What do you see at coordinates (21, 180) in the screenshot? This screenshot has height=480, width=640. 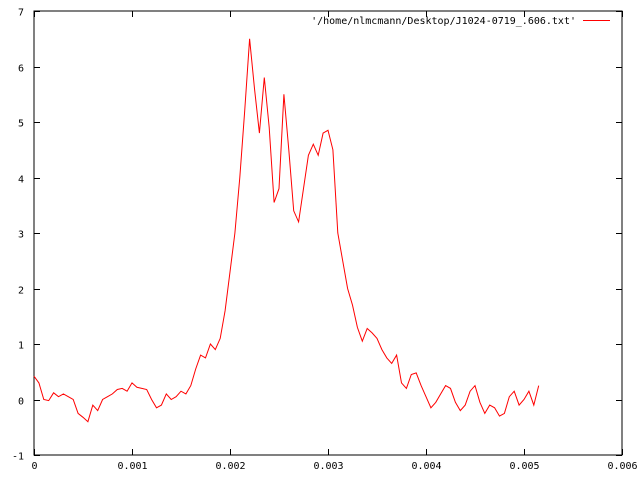 I see `y-tick-label: 4` at bounding box center [21, 180].